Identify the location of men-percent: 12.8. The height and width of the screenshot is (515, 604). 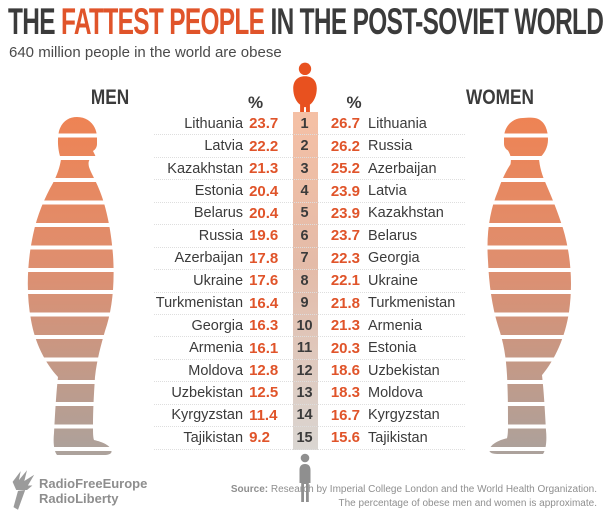
(264, 371).